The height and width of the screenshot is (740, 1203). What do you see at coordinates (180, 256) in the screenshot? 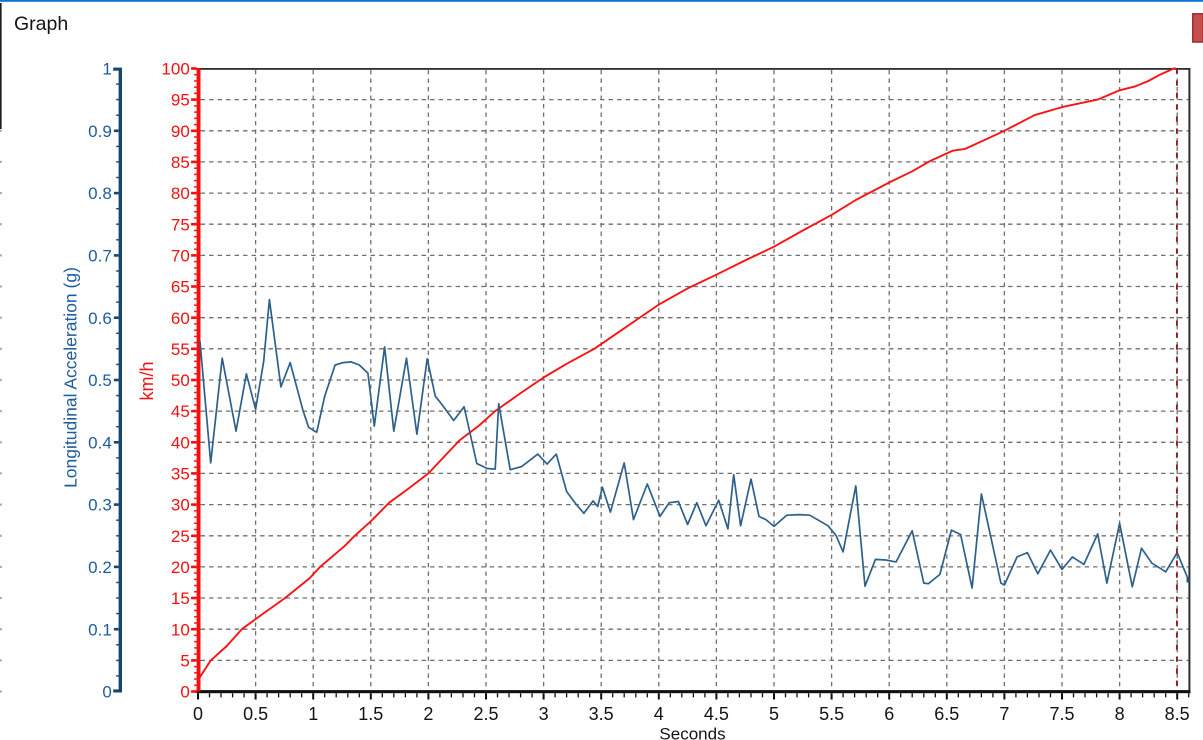
I see `svg-text: 70` at bounding box center [180, 256].